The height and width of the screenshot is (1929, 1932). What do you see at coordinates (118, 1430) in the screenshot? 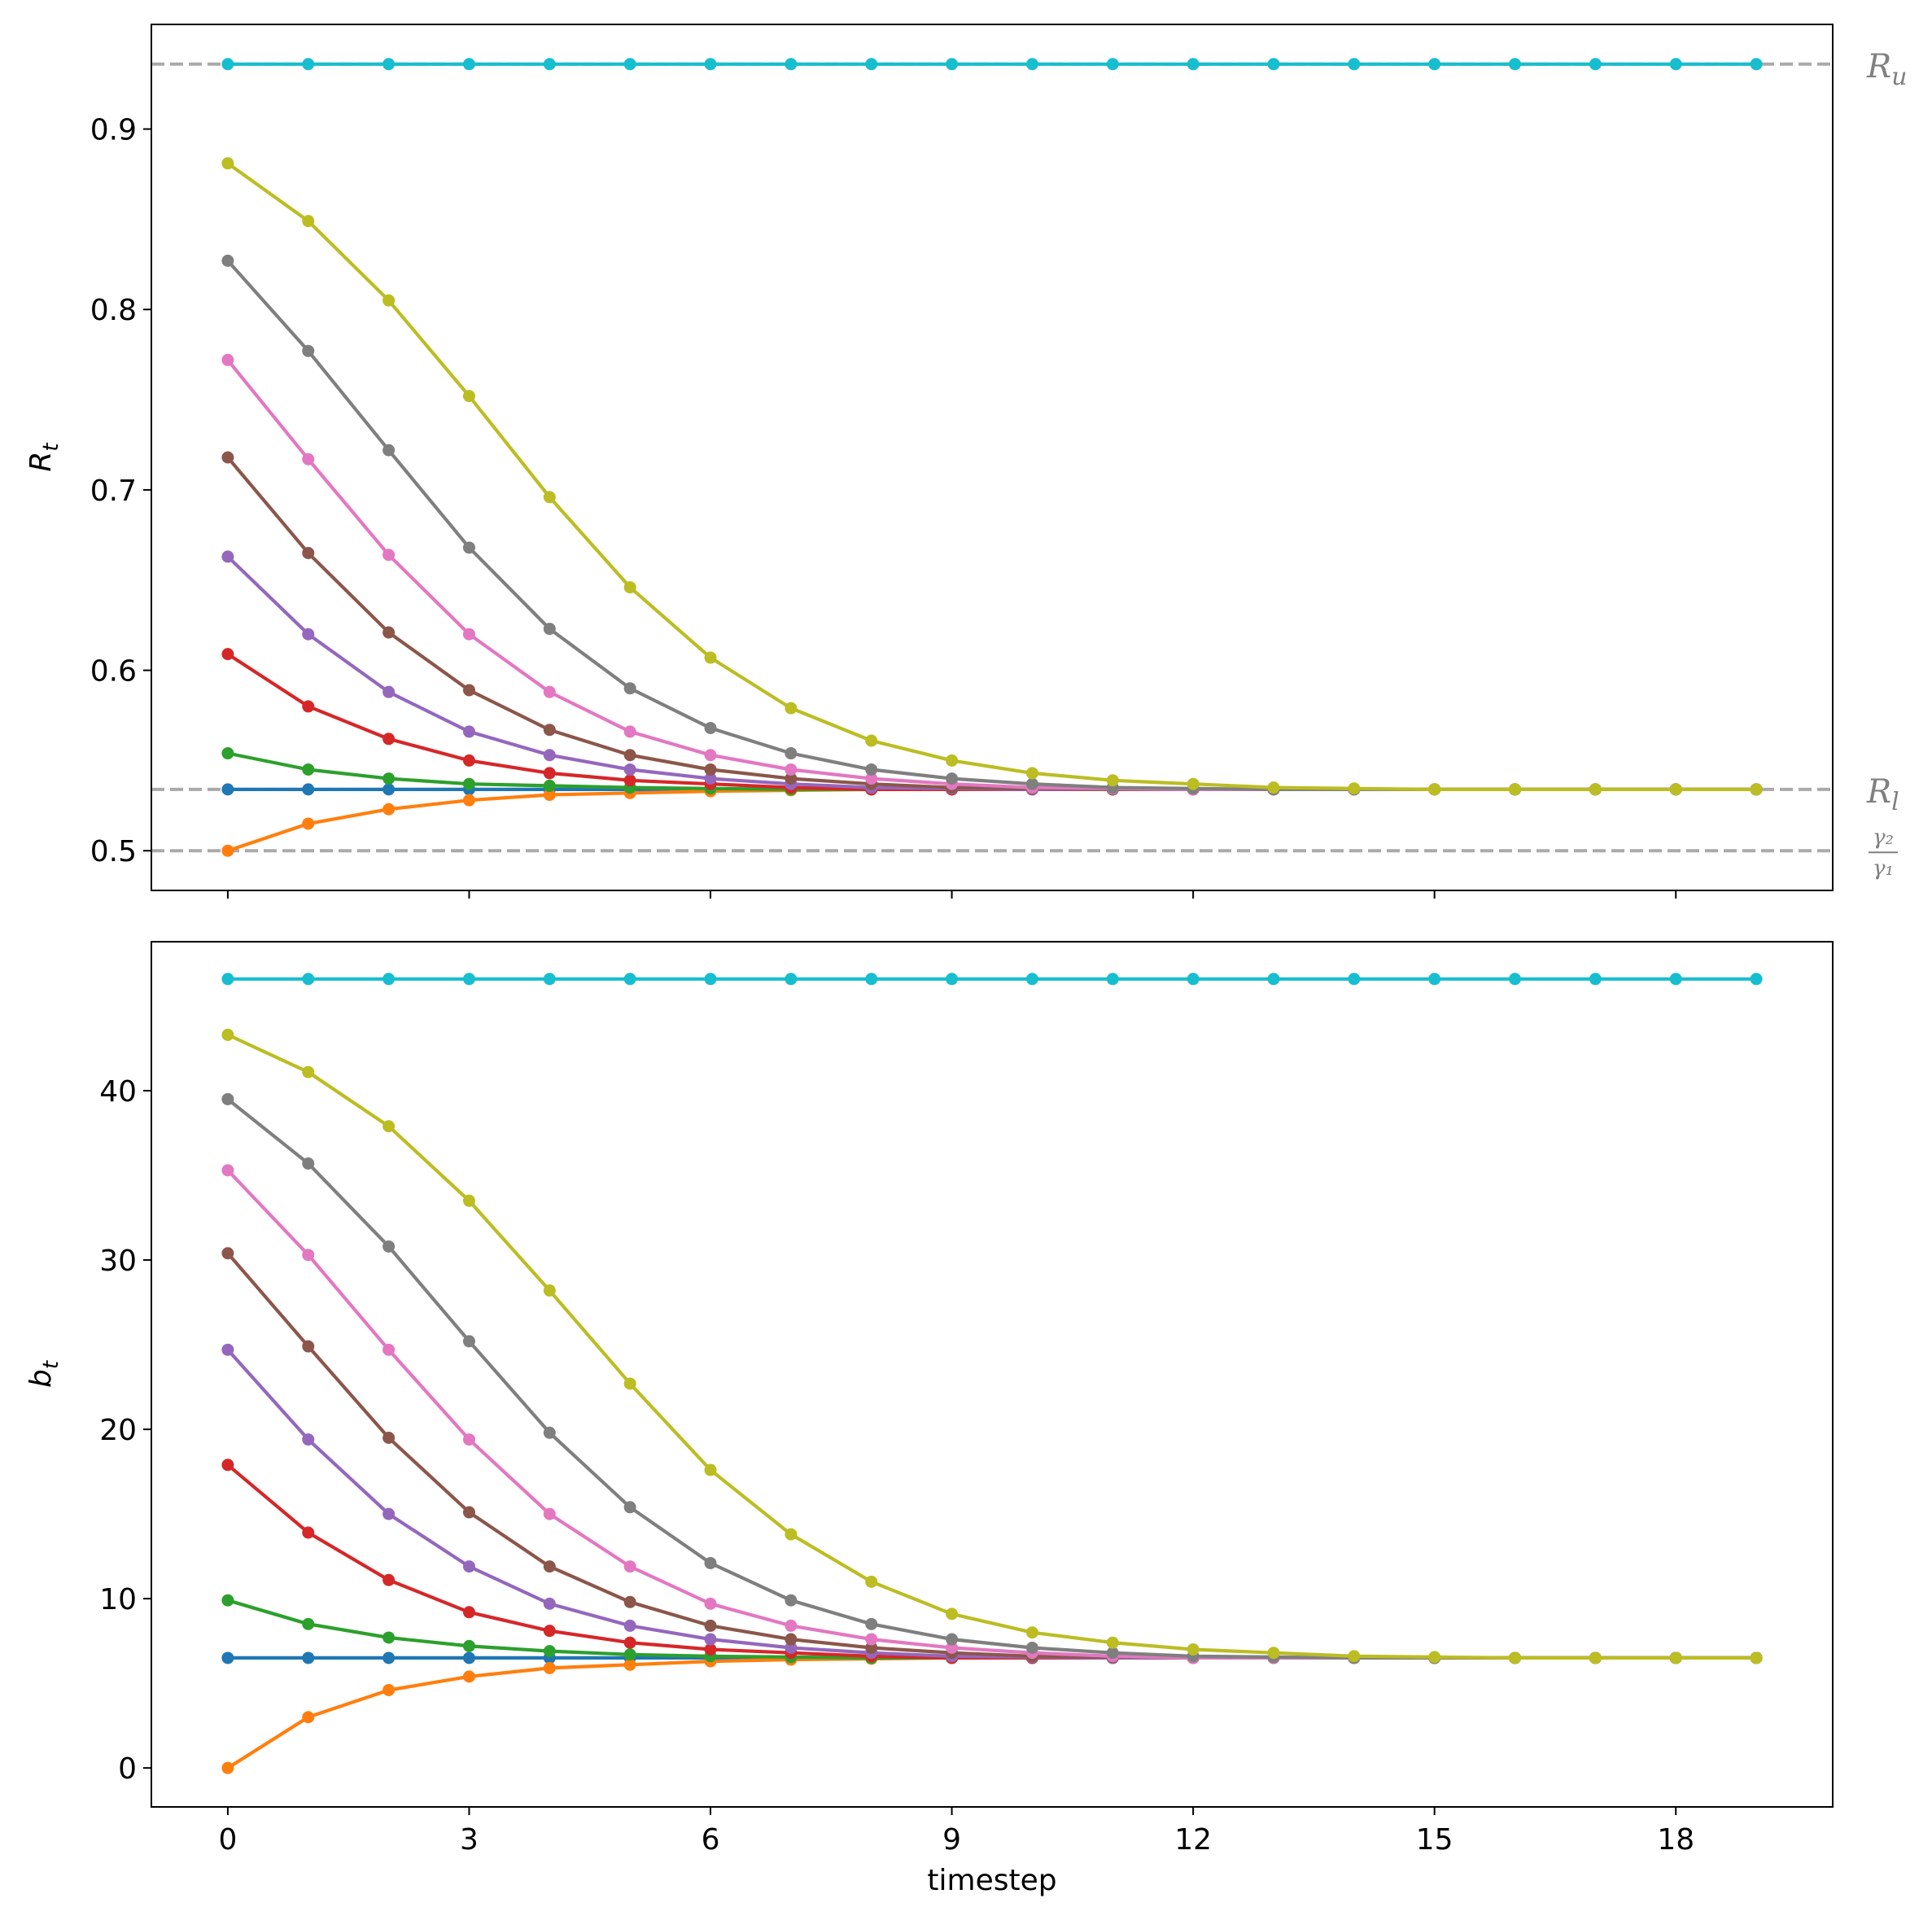
I see `y-tick-label: 20` at bounding box center [118, 1430].